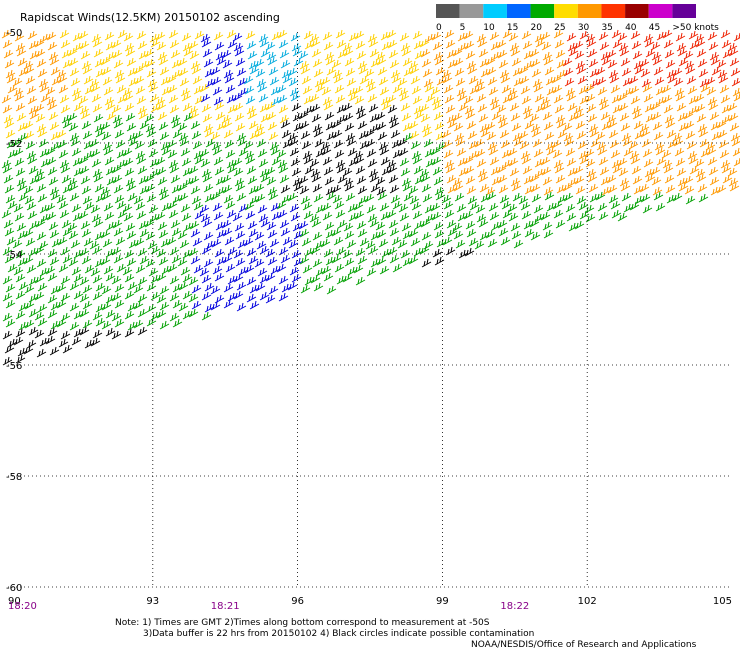  Describe the element at coordinates (695, 28) in the screenshot. I see `legend-label: >50 knots` at that location.